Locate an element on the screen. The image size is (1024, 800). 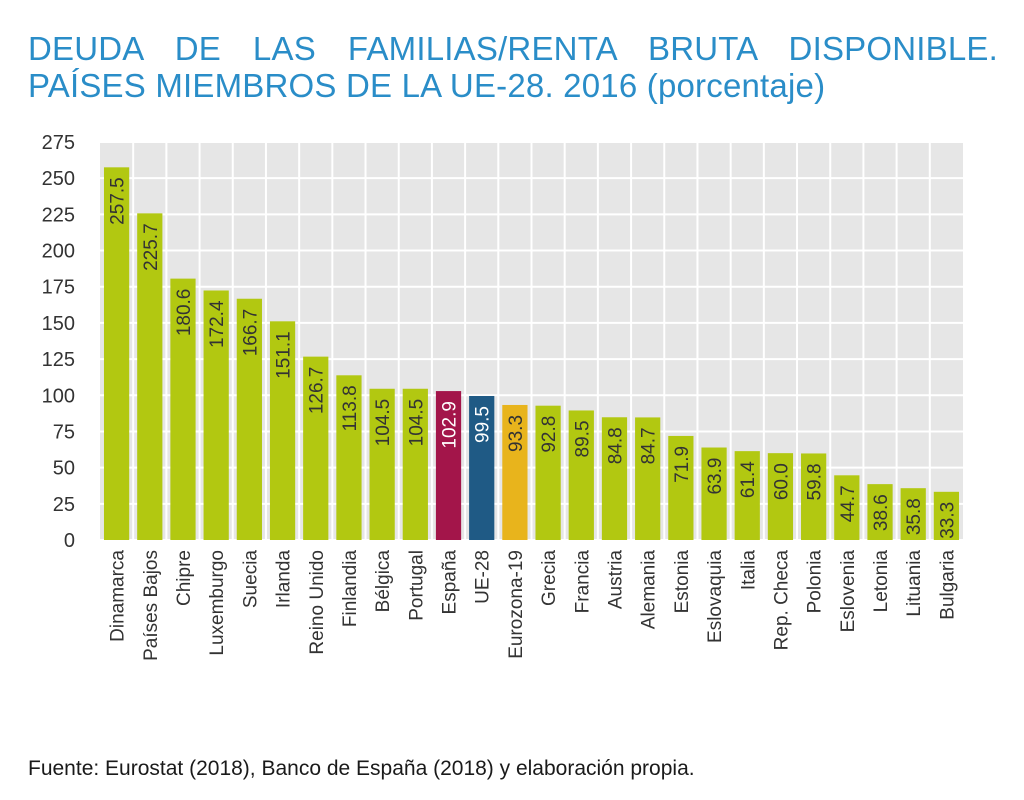
category-label: Austria is located at coordinates (615, 580).